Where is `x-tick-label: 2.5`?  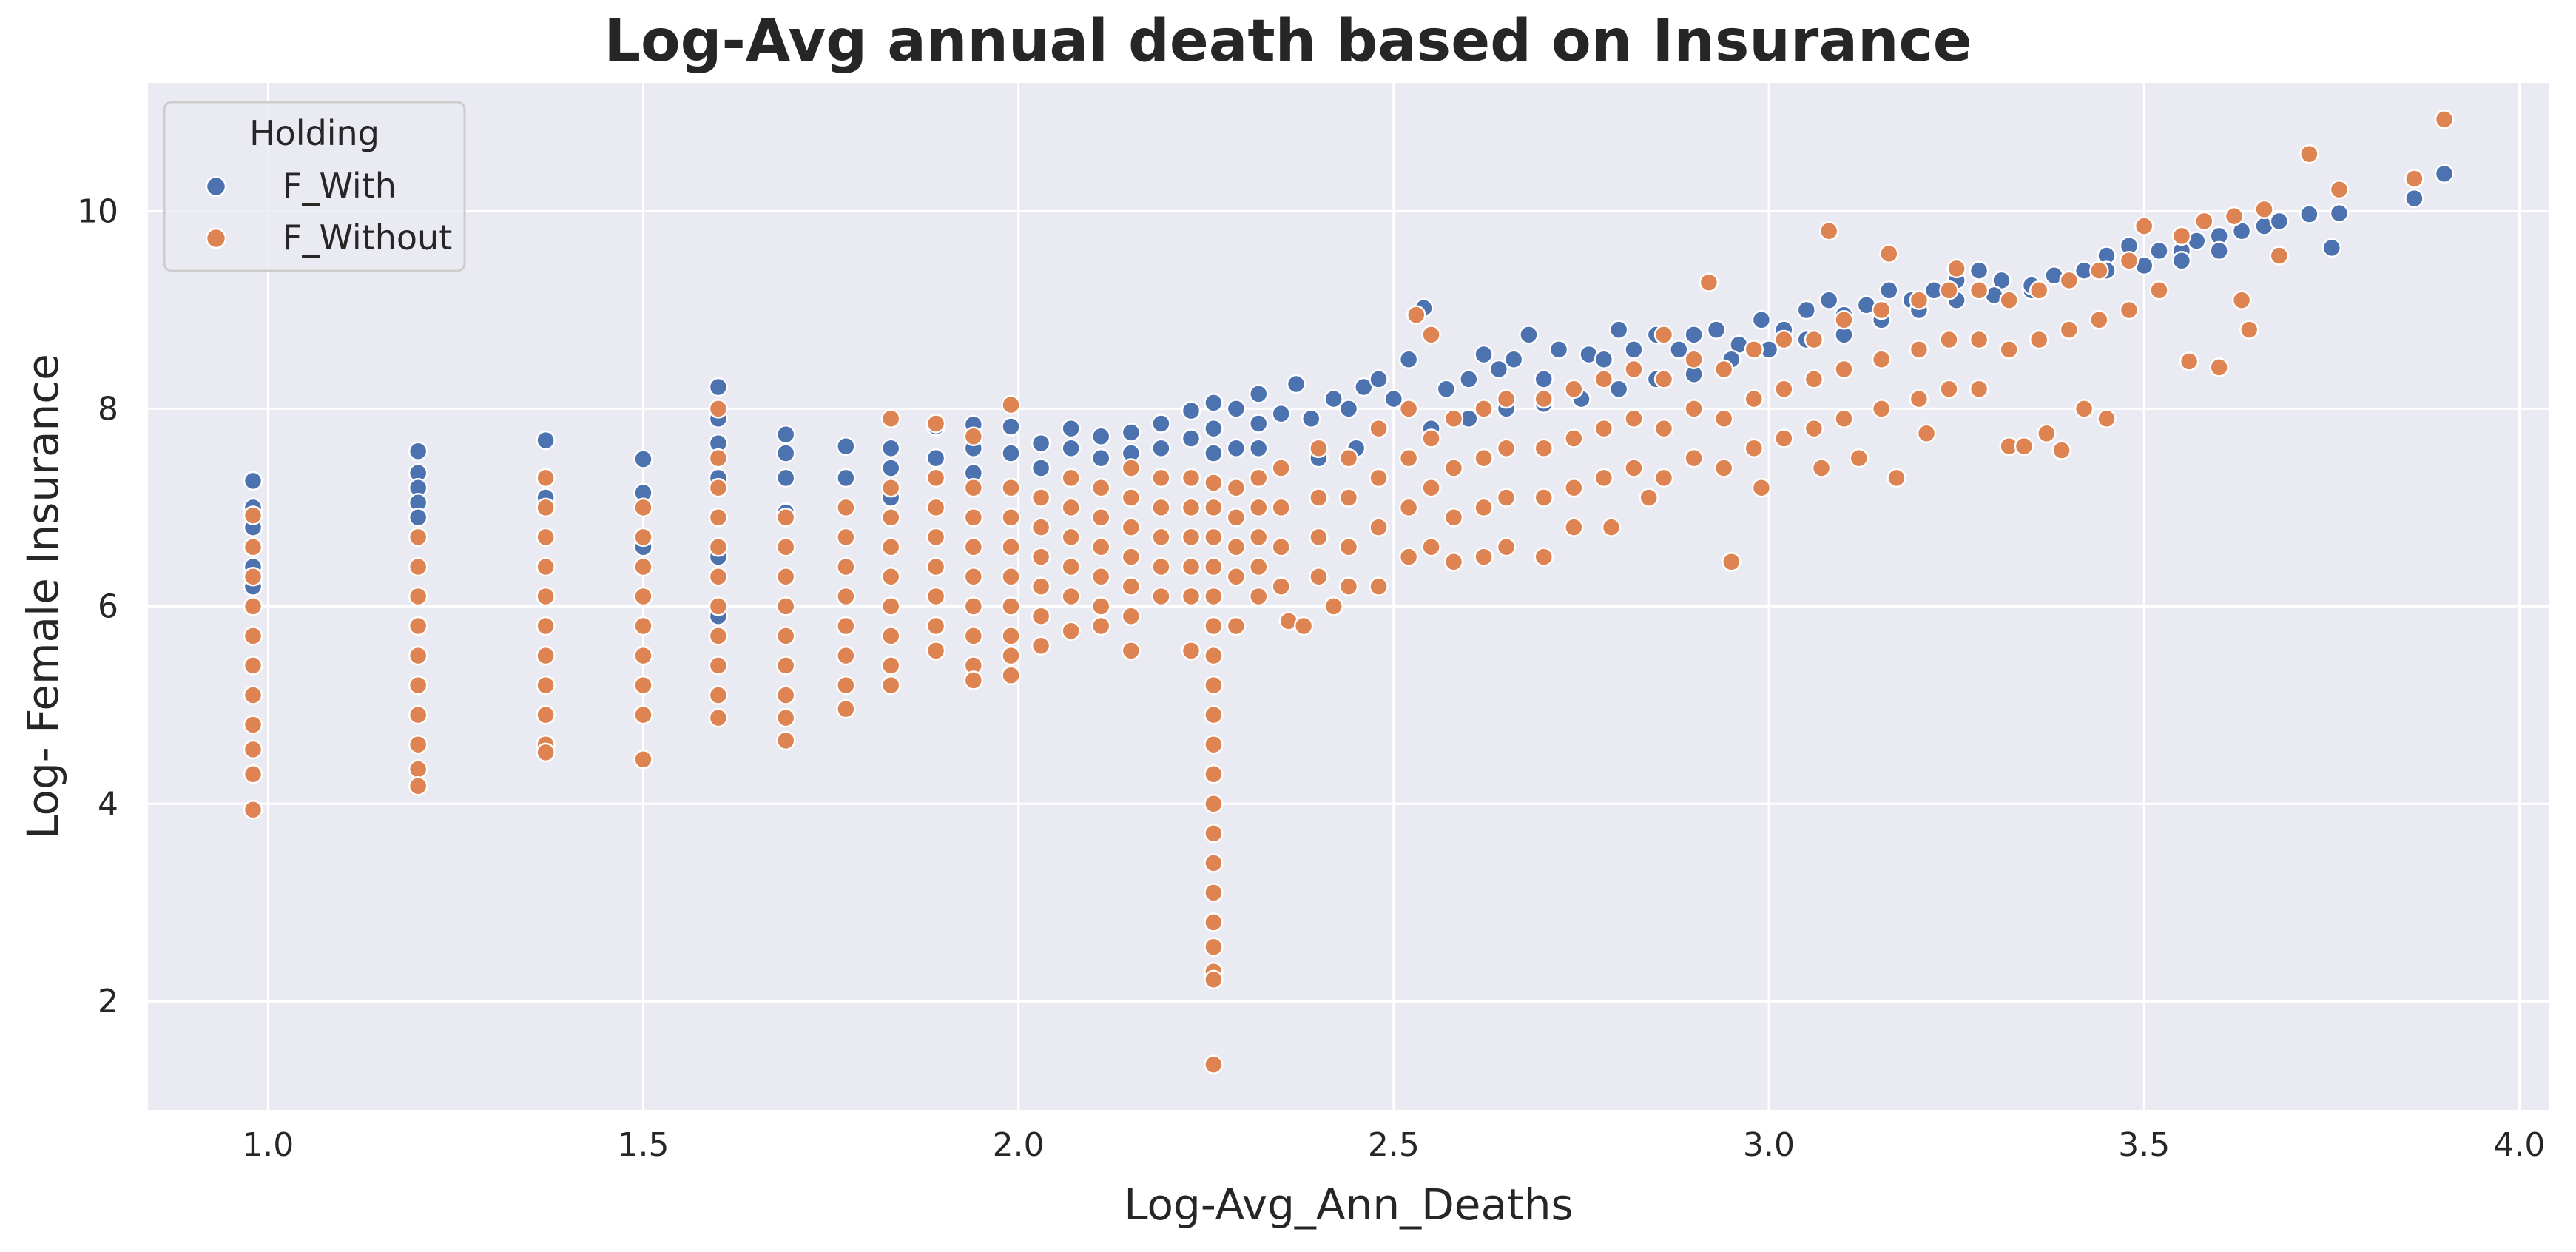
x-tick-label: 2.5 is located at coordinates (1394, 1145).